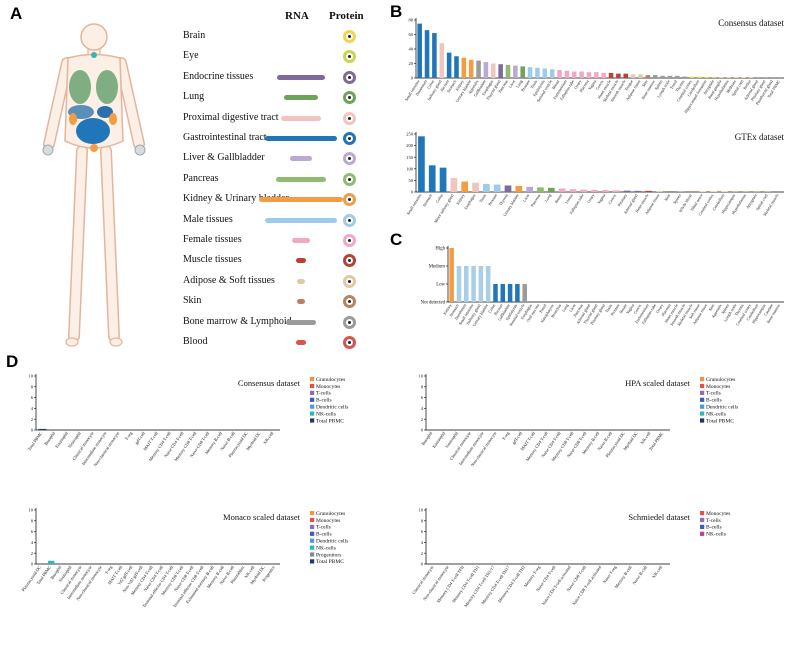  What do you see at coordinates (194, 35) in the screenshot?
I see `tissue-name: Brain` at bounding box center [194, 35].